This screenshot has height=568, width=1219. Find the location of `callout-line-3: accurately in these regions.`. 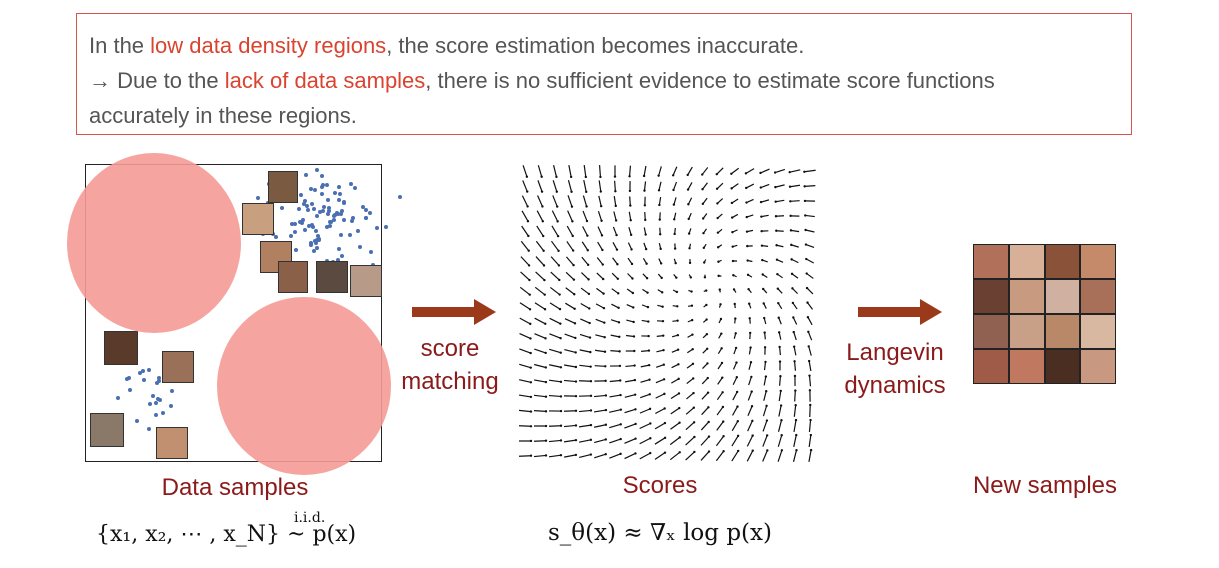

callout-line-3: accurately in these regions. is located at coordinates (223, 115).